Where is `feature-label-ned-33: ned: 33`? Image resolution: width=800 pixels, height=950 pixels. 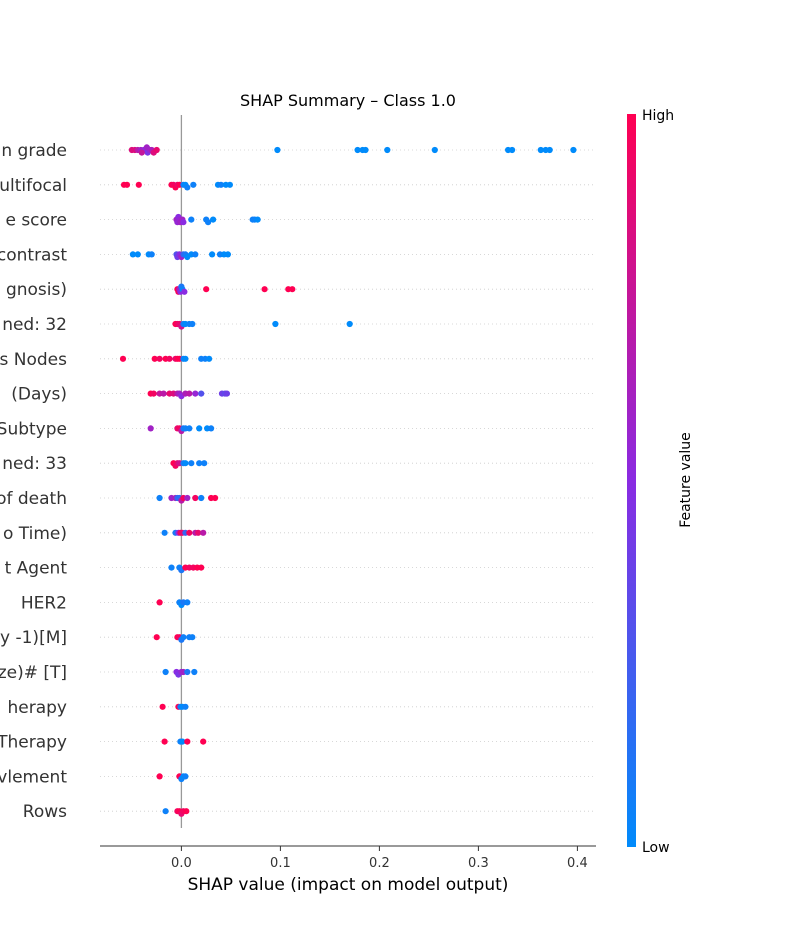
feature-label-ned-33: ned: 33 is located at coordinates (34, 464).